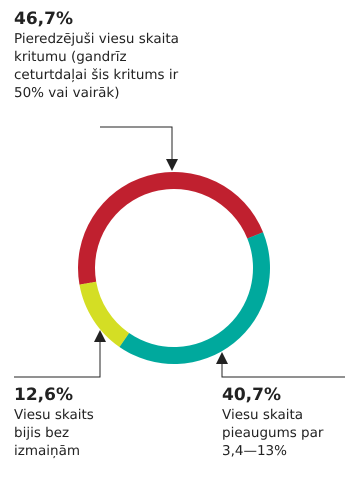 The height and width of the screenshot is (483, 350). I want to click on slice-label: Viesu skaita pieaugums par 3,4—13%, so click(273, 433).